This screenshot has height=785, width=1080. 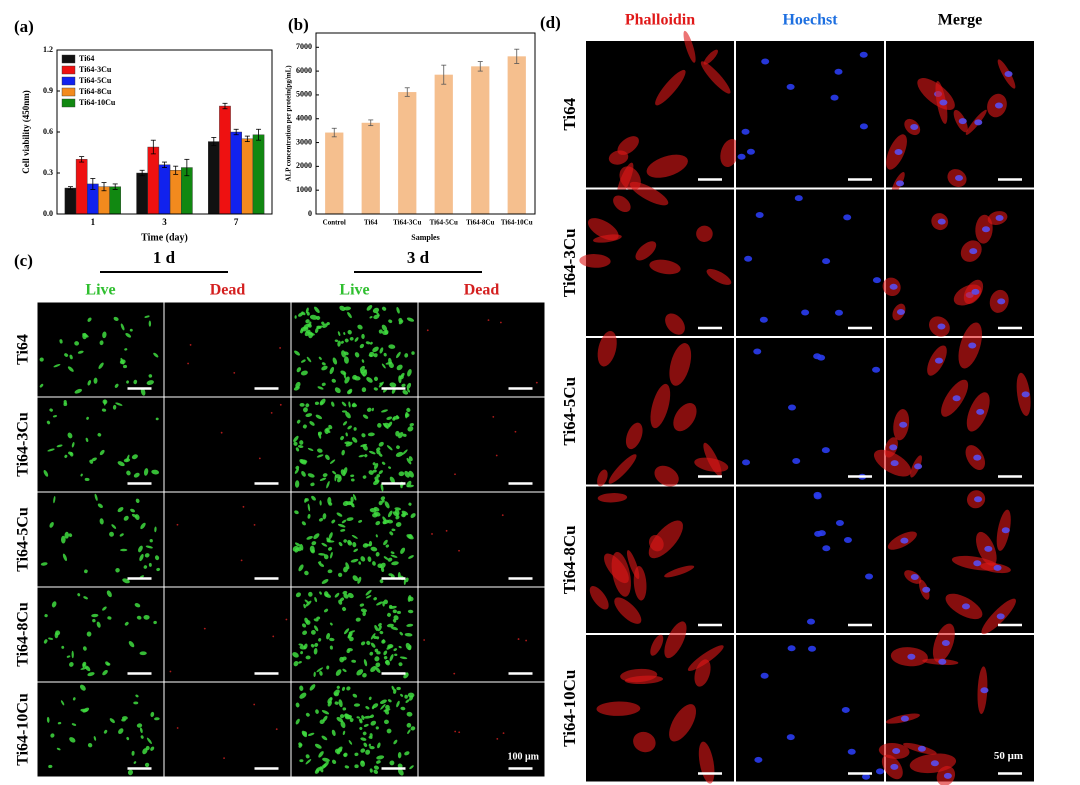 I want to click on legend-label: Ti64-8Cu, so click(x=95, y=91).